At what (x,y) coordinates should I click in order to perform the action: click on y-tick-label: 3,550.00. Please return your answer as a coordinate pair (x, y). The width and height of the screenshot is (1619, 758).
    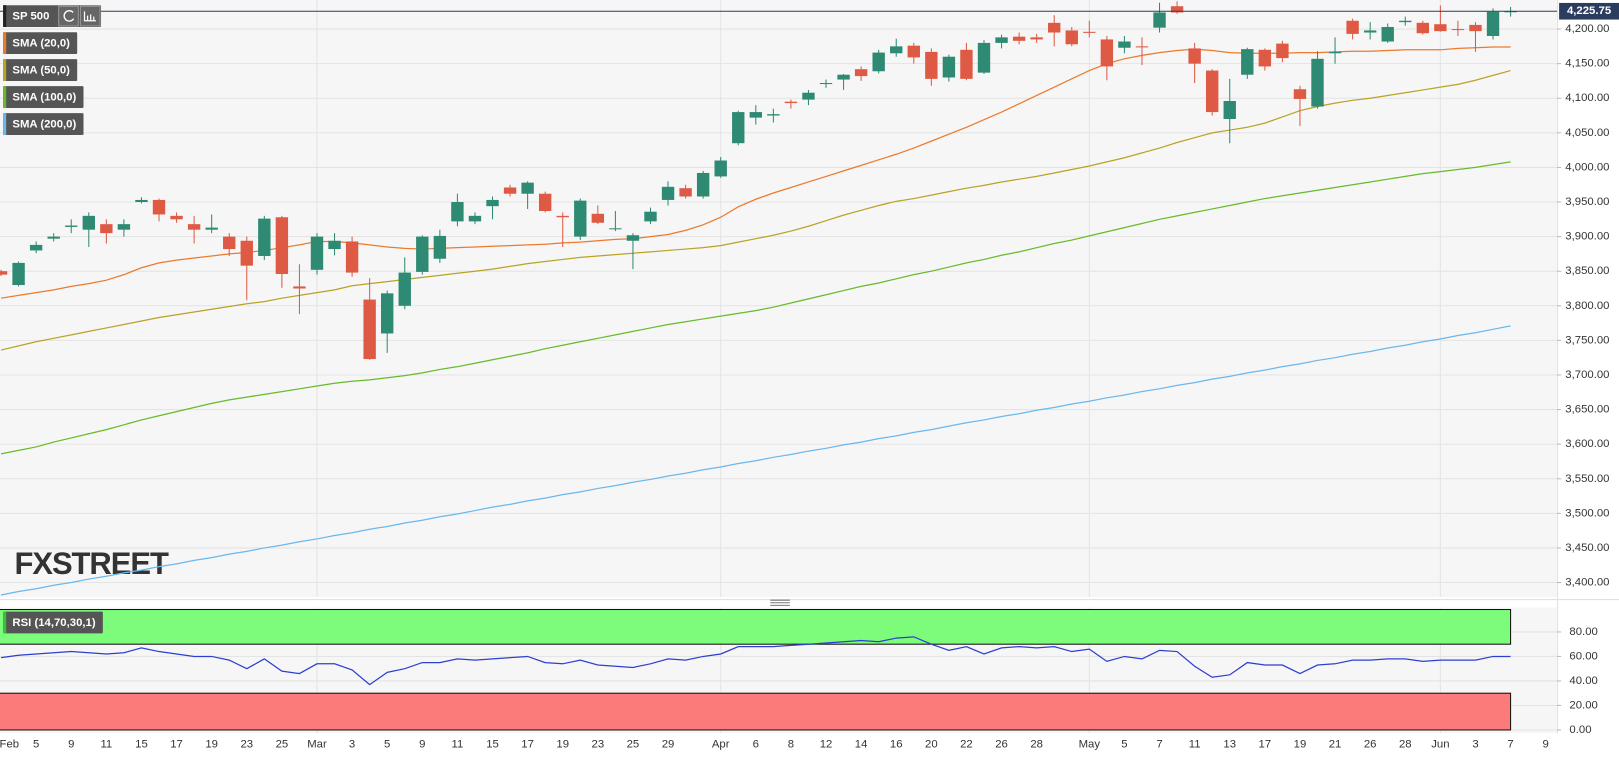
    Looking at the image, I should click on (1587, 479).